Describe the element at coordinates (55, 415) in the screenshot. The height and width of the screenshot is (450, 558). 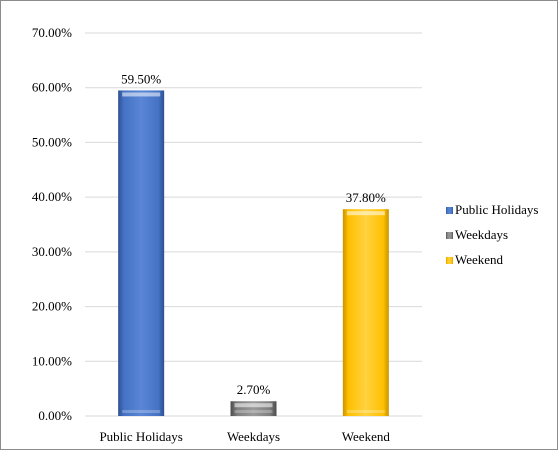
I see `y-tick-label: 0.00%` at that location.